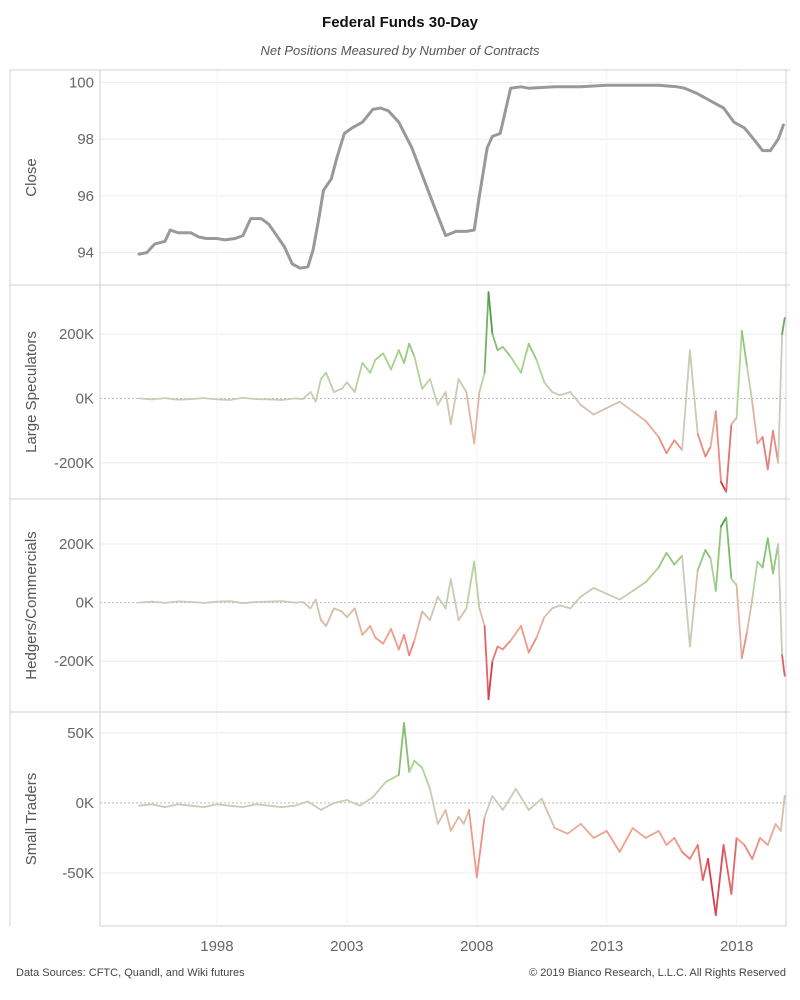  What do you see at coordinates (736, 946) in the screenshot?
I see `x-tick-label: 2018` at bounding box center [736, 946].